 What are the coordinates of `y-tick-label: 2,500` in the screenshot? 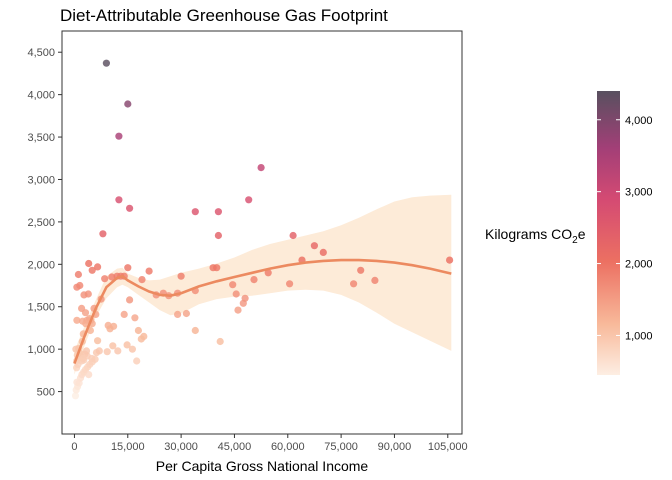 It's located at (41, 223).